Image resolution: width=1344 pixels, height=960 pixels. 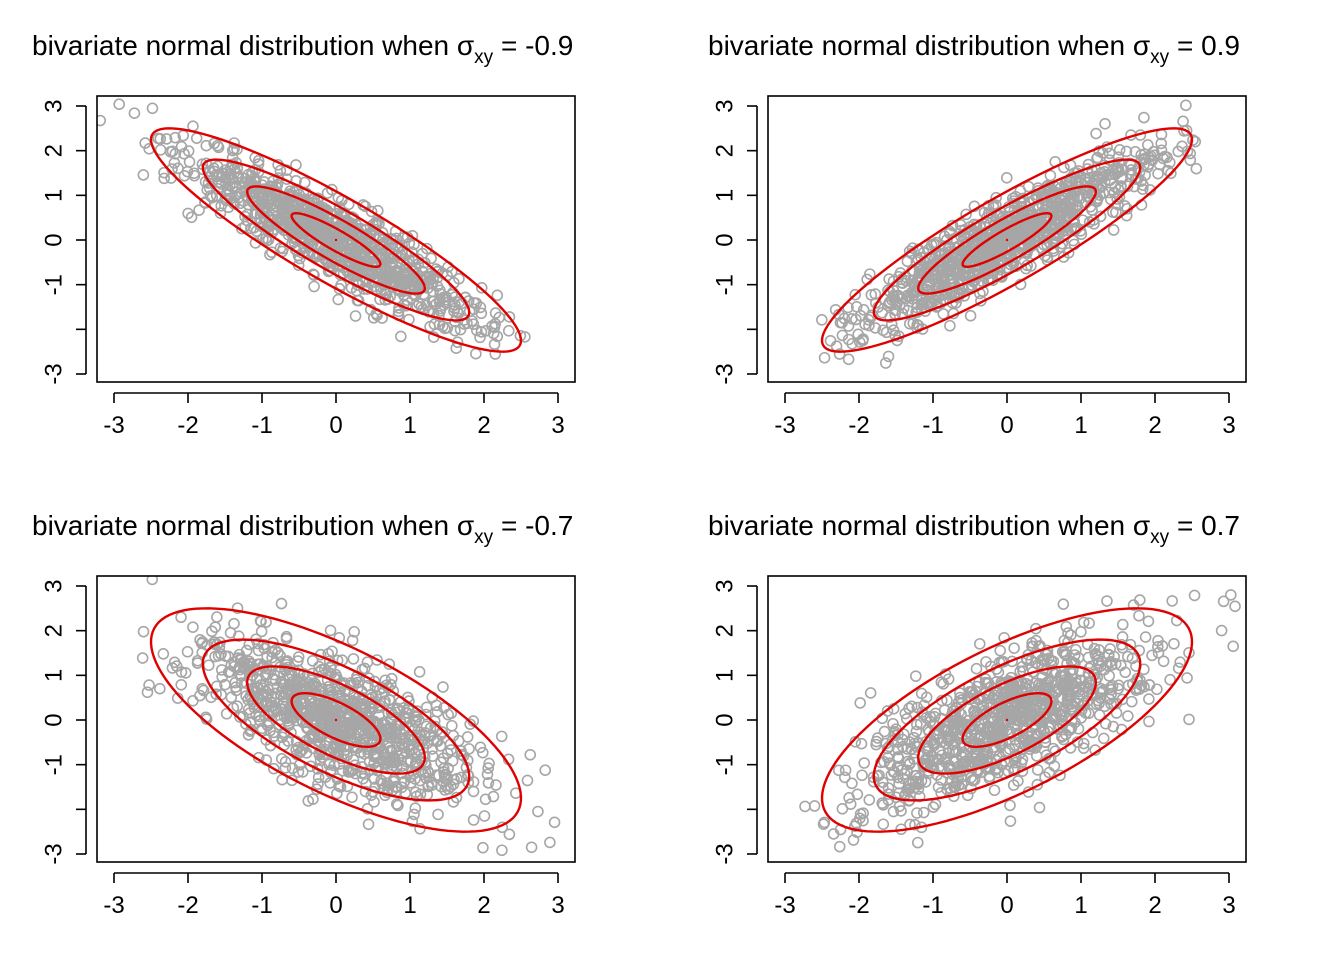 I want to click on y-axis: -3 -1 0 1 2 3, so click(x=64, y=242).